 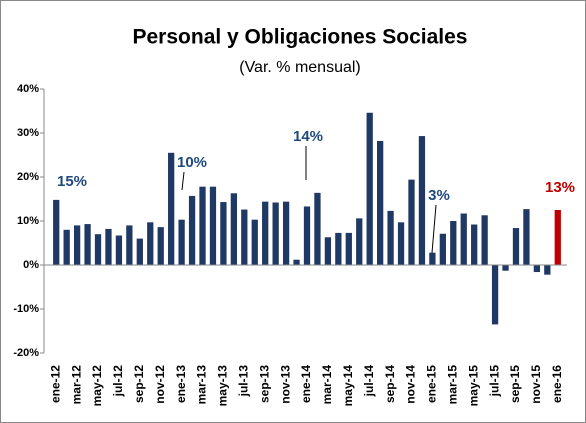 What do you see at coordinates (348, 386) in the screenshot?
I see `x-tick-label: may-14` at bounding box center [348, 386].